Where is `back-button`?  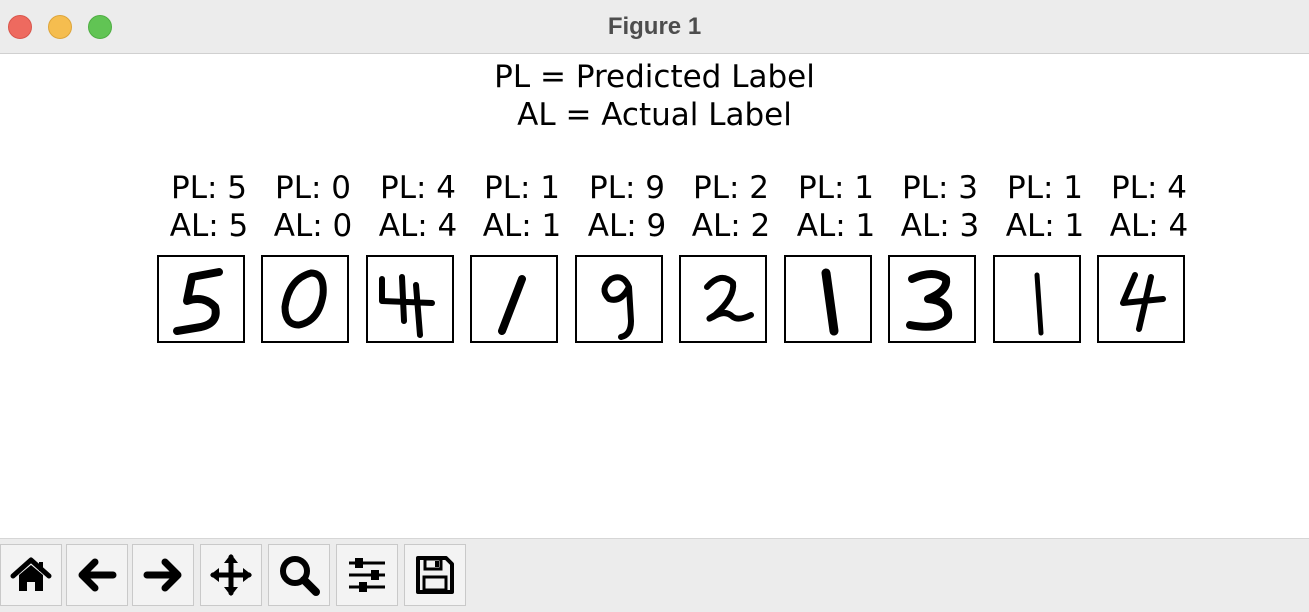
back-button is located at coordinates (97, 575).